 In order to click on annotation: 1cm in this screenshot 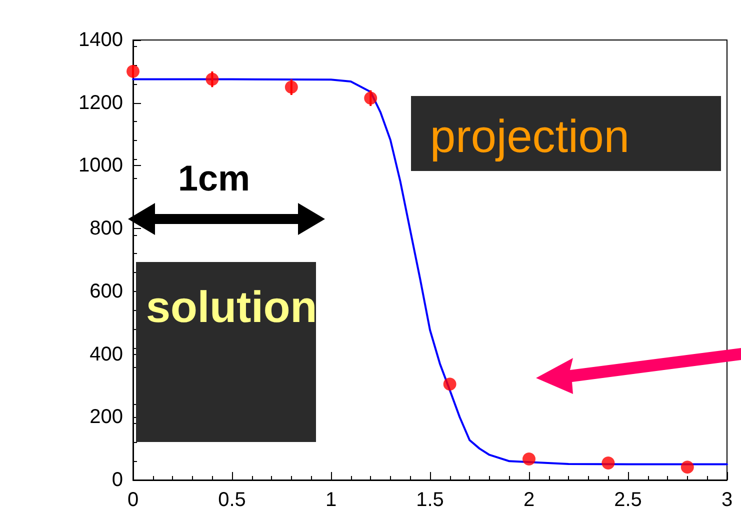, I will do `click(214, 178)`.